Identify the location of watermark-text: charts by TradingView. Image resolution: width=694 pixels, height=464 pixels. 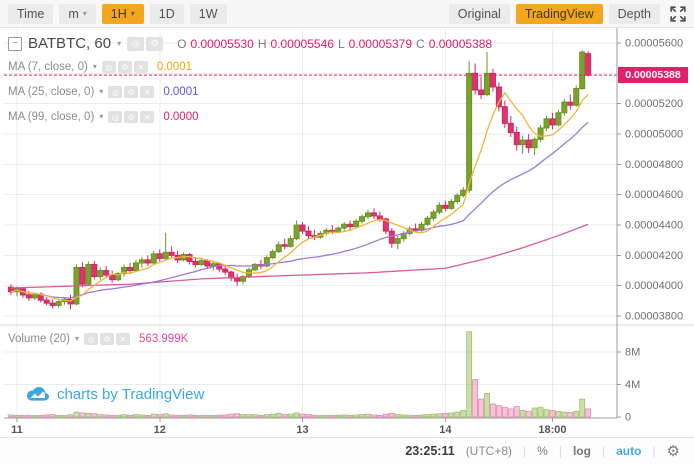
(131, 394).